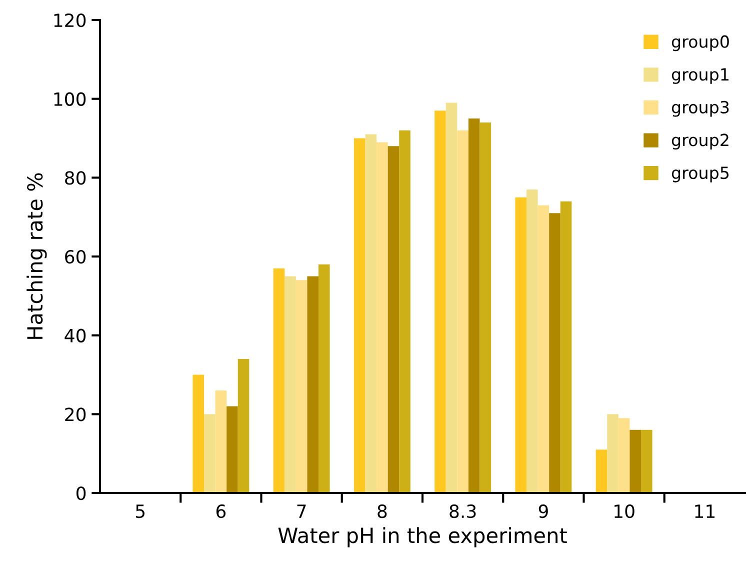  What do you see at coordinates (81, 493) in the screenshot?
I see `y-tick-label: 0` at bounding box center [81, 493].